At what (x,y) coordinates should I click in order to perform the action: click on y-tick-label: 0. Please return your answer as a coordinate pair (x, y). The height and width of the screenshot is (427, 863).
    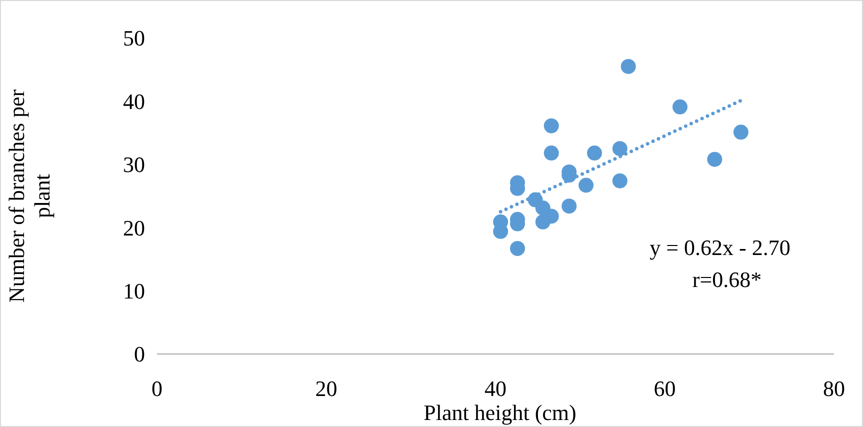
    Looking at the image, I should click on (139, 354).